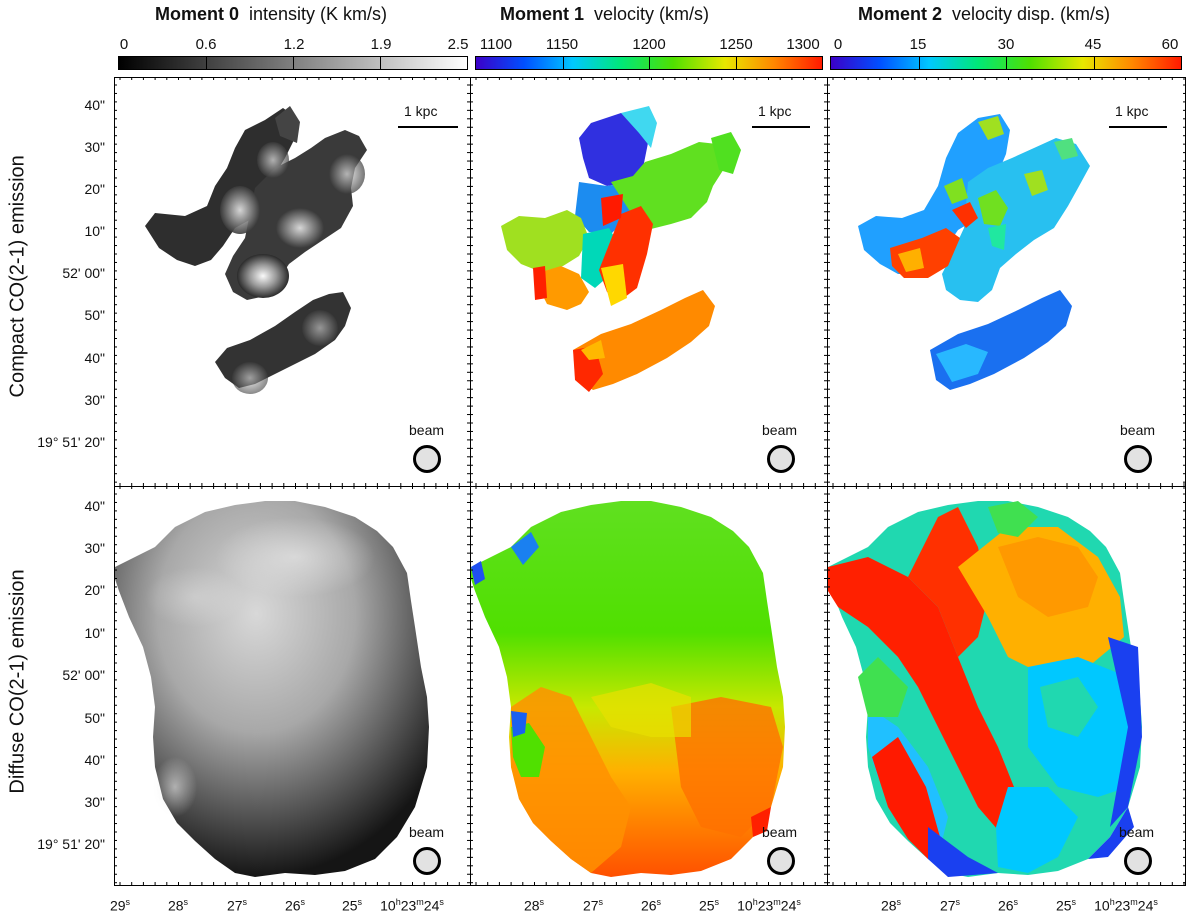 This screenshot has width=1200, height=921. What do you see at coordinates (94, 105) in the screenshot?
I see `ytick-top-40: 40"` at bounding box center [94, 105].